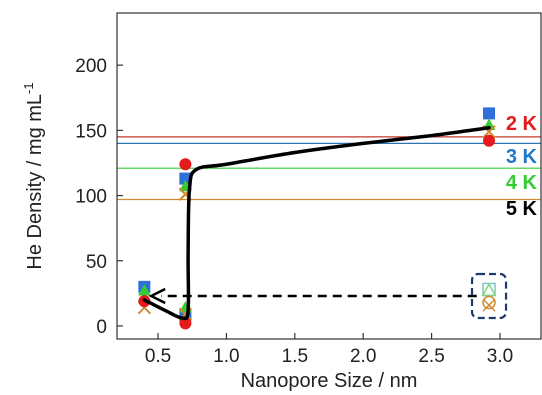  What do you see at coordinates (329, 381) in the screenshot?
I see `x-axis-title: Nanopore Size / nm` at bounding box center [329, 381].